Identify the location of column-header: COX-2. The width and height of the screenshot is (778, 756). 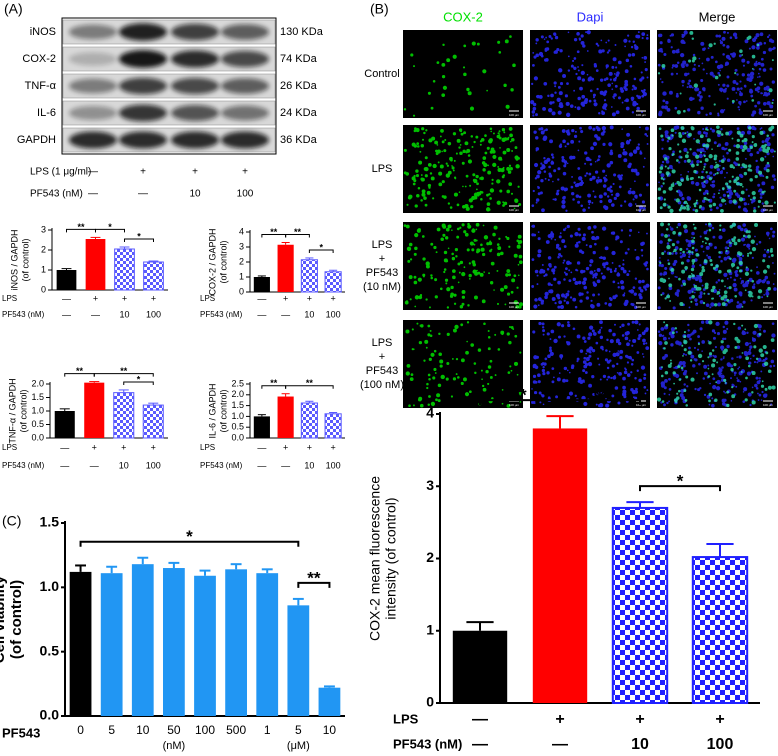
(463, 16).